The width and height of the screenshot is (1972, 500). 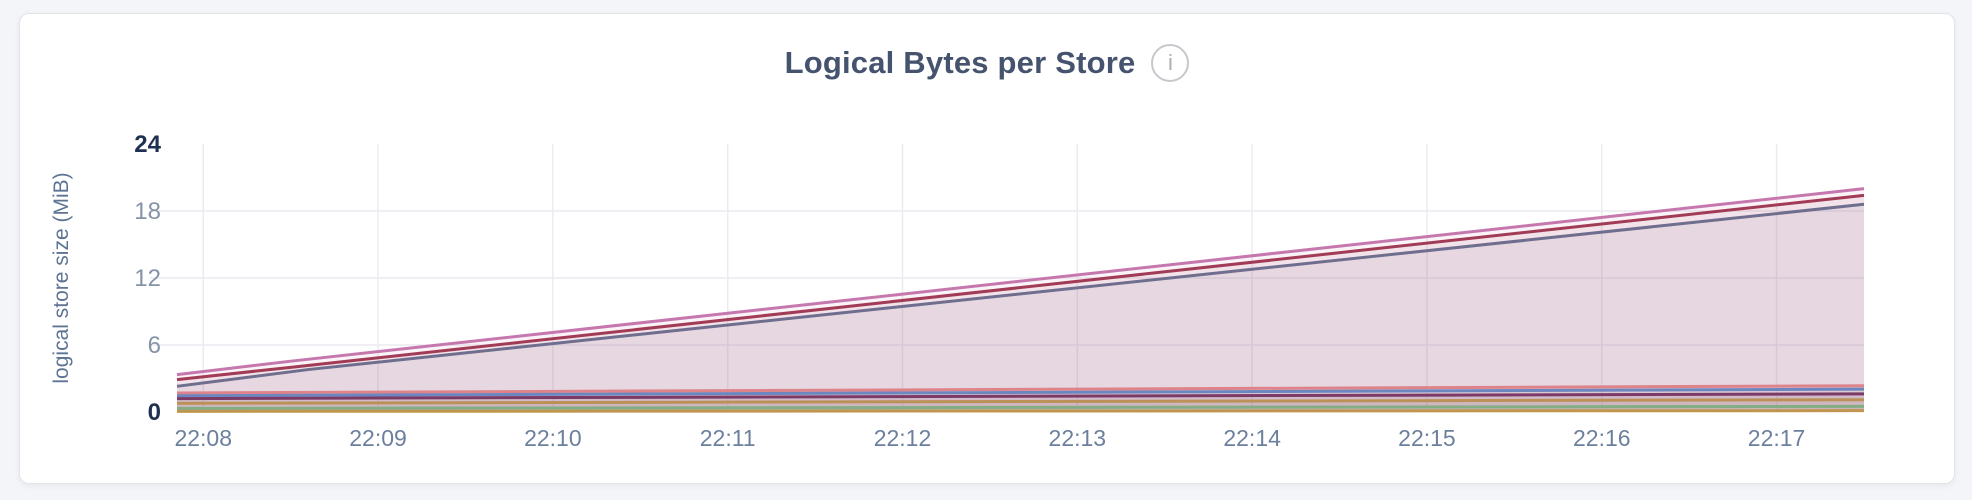 I want to click on x-tick-label: 22:17, so click(x=1777, y=438).